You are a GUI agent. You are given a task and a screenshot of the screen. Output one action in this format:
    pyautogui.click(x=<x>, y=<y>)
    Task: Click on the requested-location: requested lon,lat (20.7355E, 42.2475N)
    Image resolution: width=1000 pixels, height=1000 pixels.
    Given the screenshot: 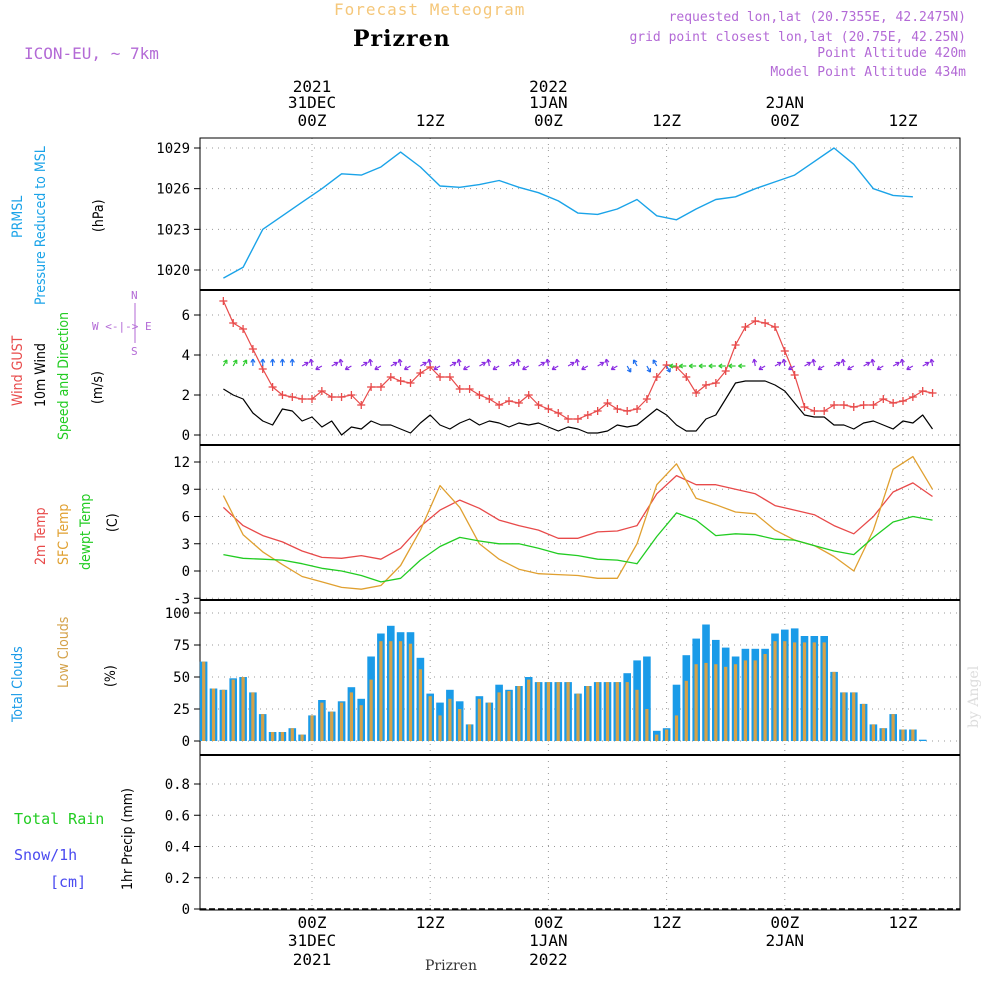 What is the action you would take?
    pyautogui.click(x=817, y=17)
    